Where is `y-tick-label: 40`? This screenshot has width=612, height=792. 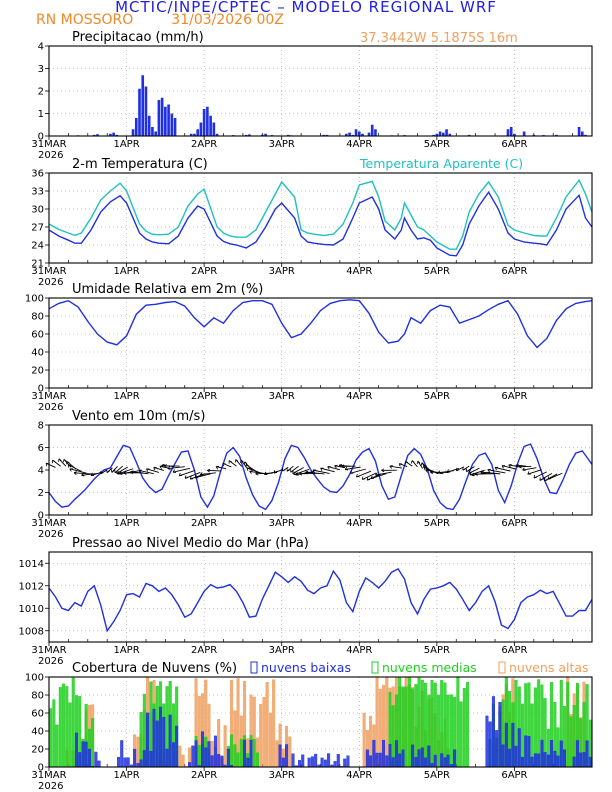 y-tick-label: 40 is located at coordinates (37, 732).